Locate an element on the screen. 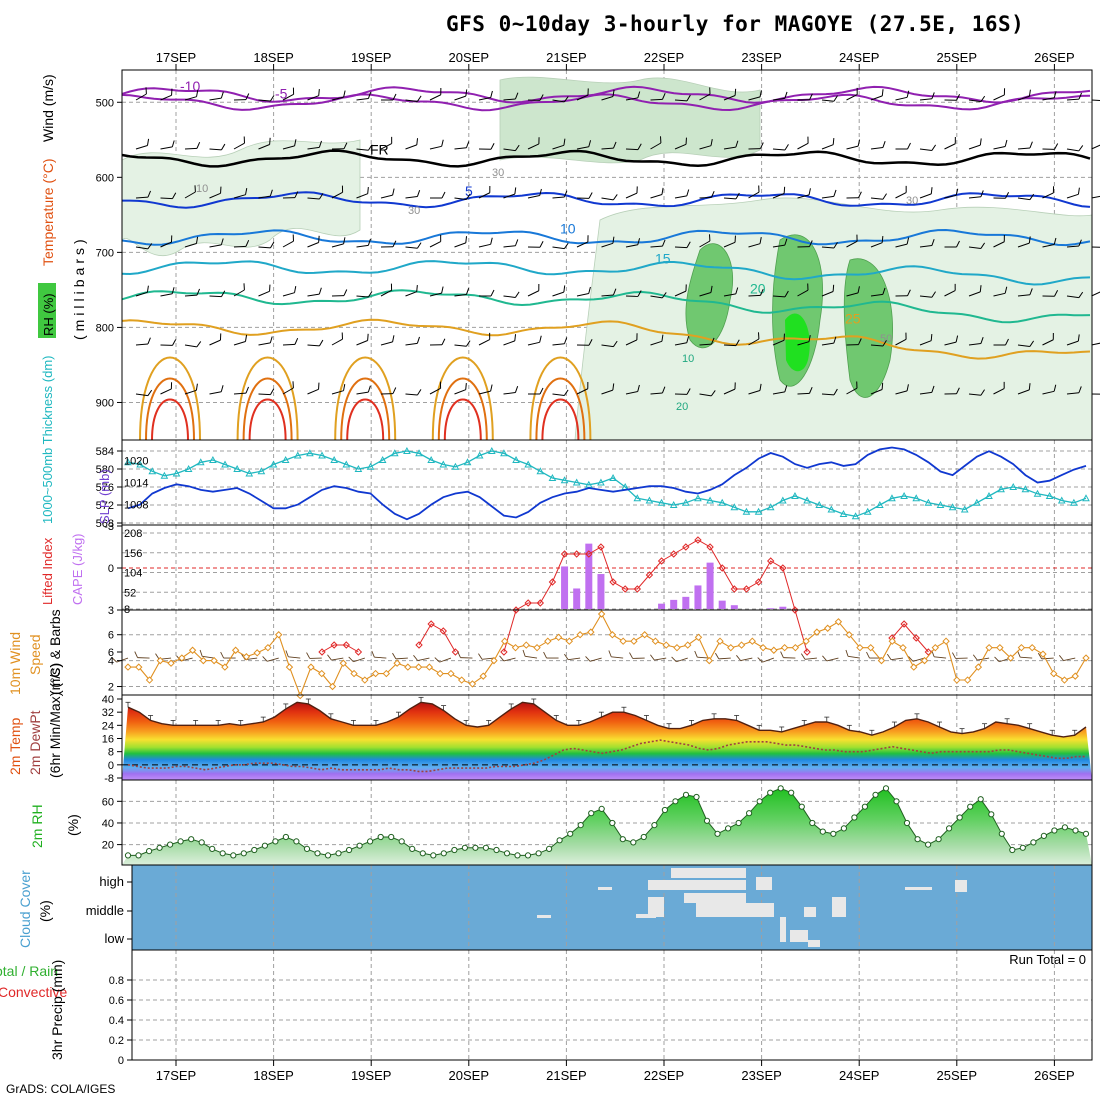  rh-contour-label: 30 is located at coordinates (498, 173).